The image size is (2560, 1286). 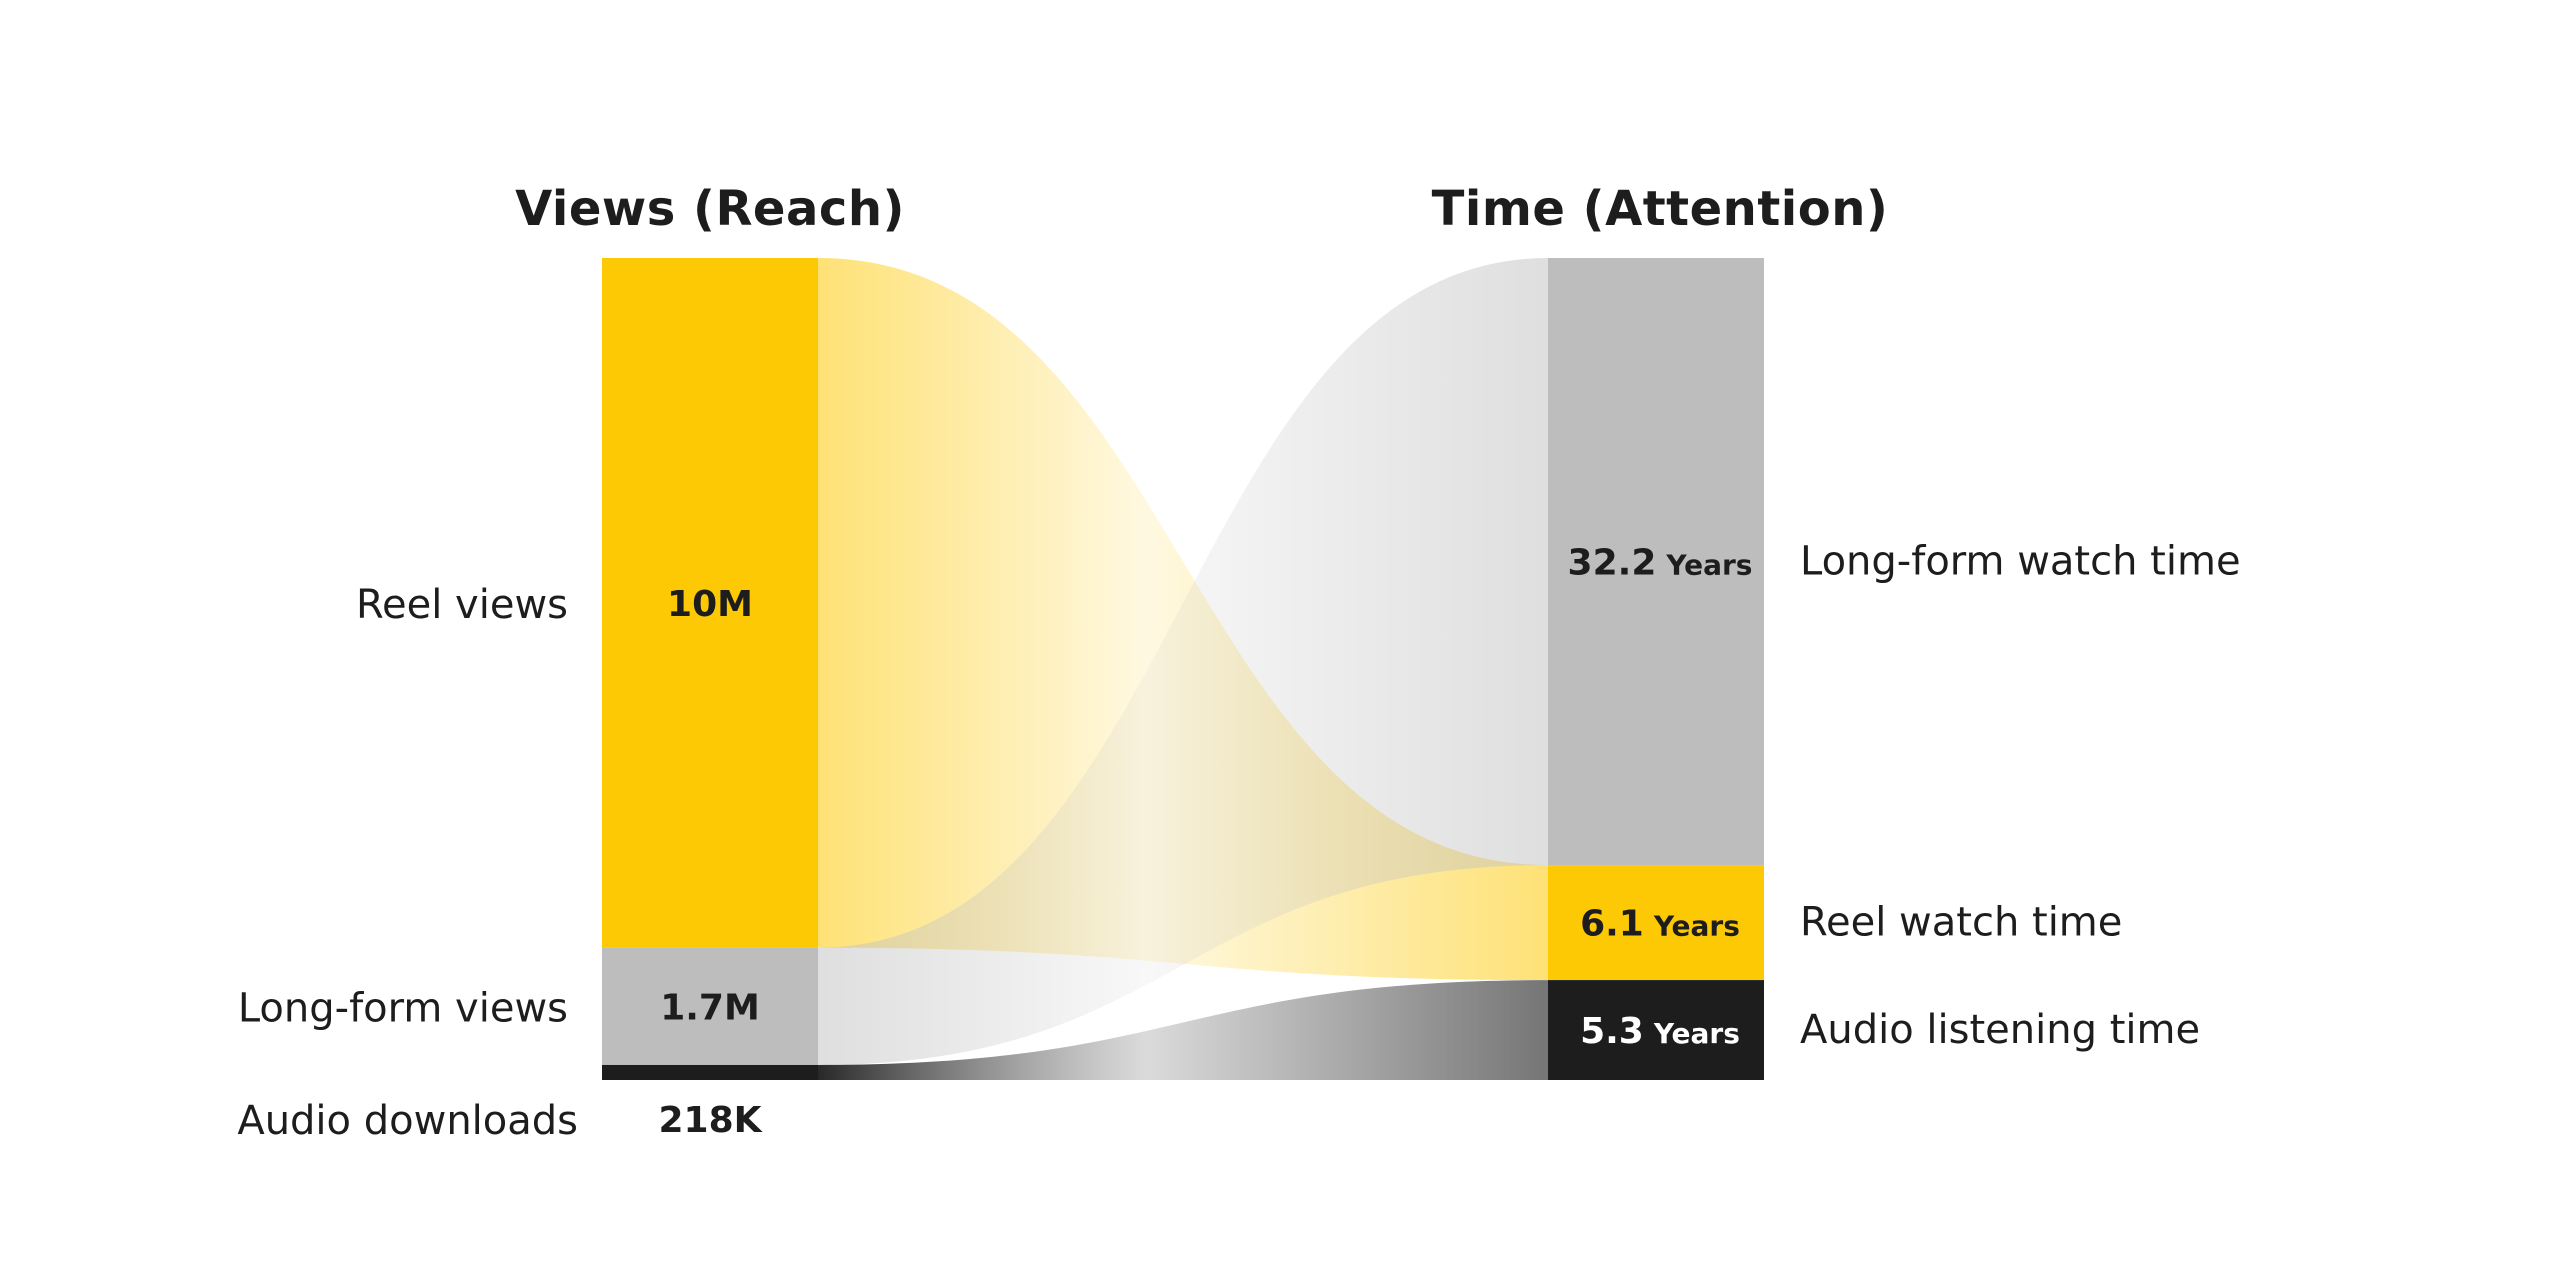 I want to click on right-category-label: Reel watch time, so click(x=1961, y=923).